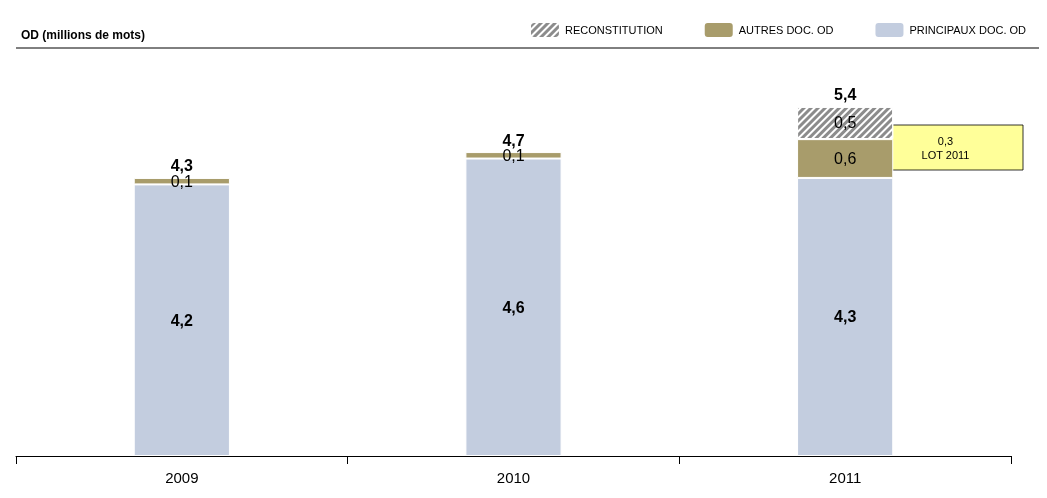 Image resolution: width=1047 pixels, height=498 pixels. Describe the element at coordinates (182, 477) in the screenshot. I see `x-tick-label: 2009` at that location.